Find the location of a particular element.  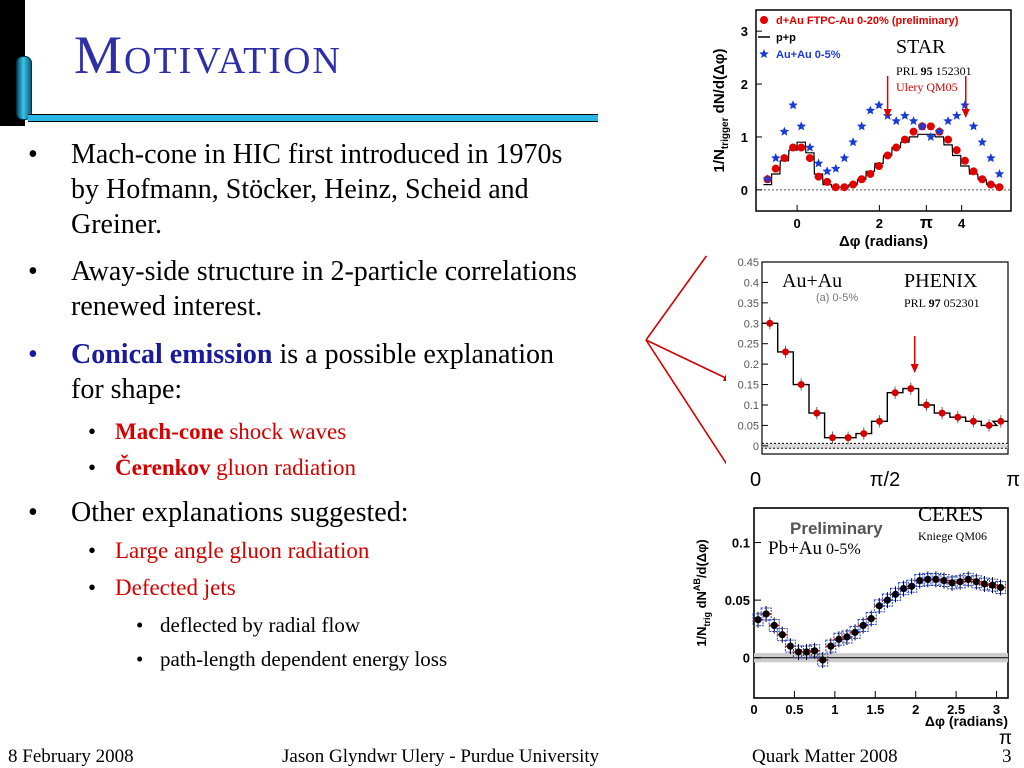

blue-capsule-decoration is located at coordinates (24, 88).